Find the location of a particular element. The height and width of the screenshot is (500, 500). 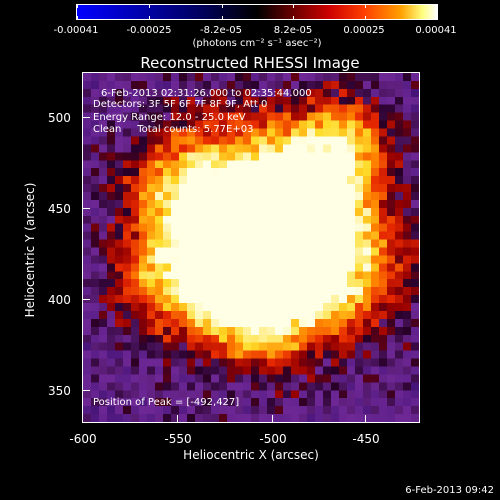

colorbar-tick-label: -0.00025 is located at coordinates (149, 30).